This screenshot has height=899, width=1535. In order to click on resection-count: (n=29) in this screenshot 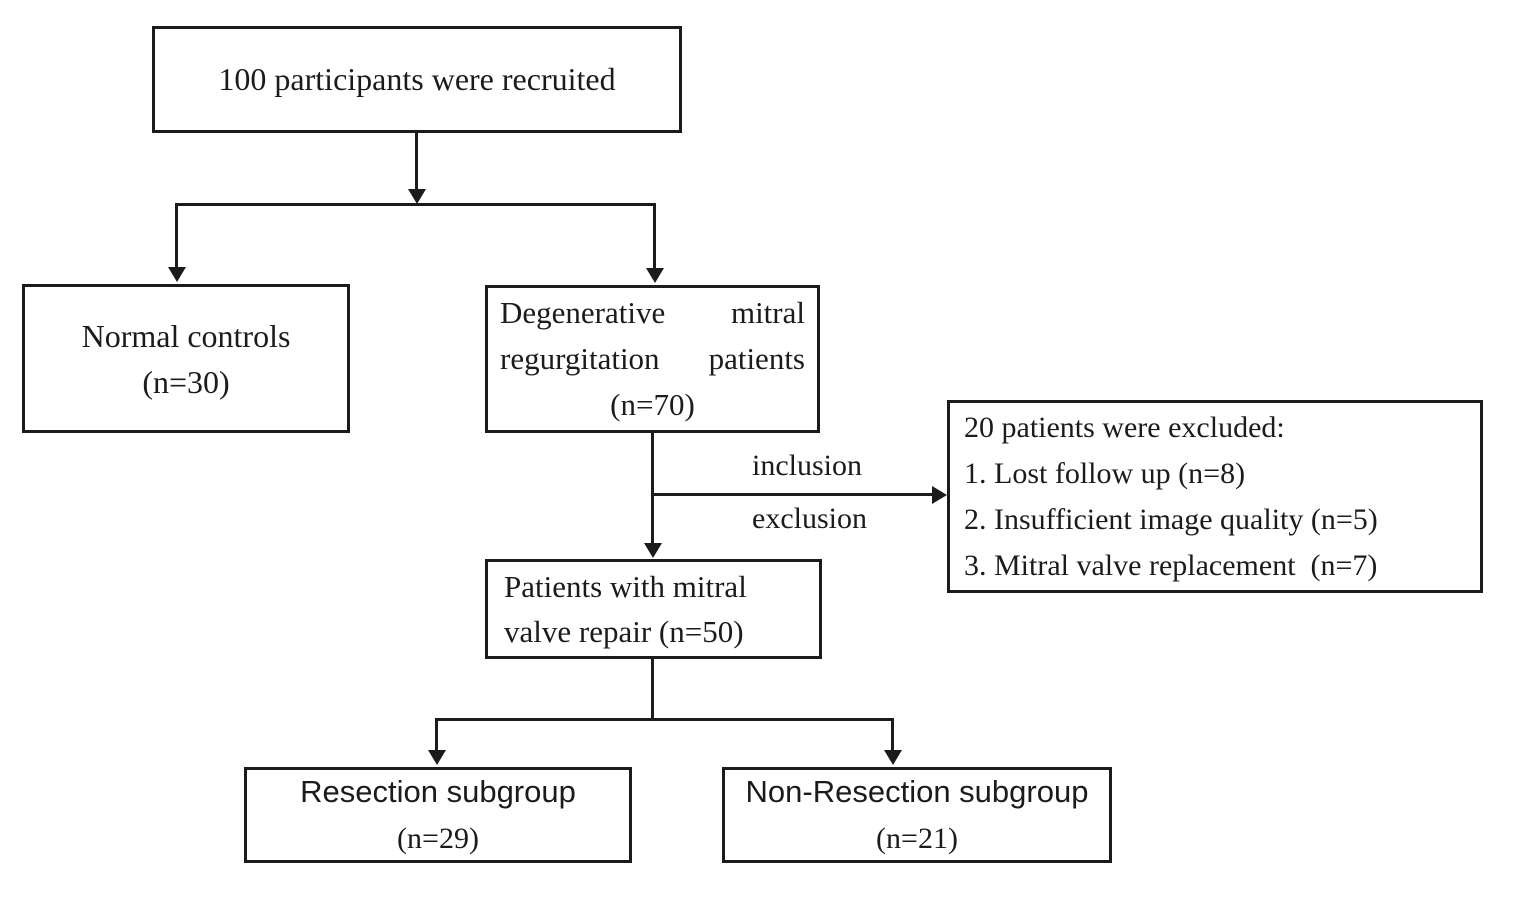, I will do `click(438, 838)`.